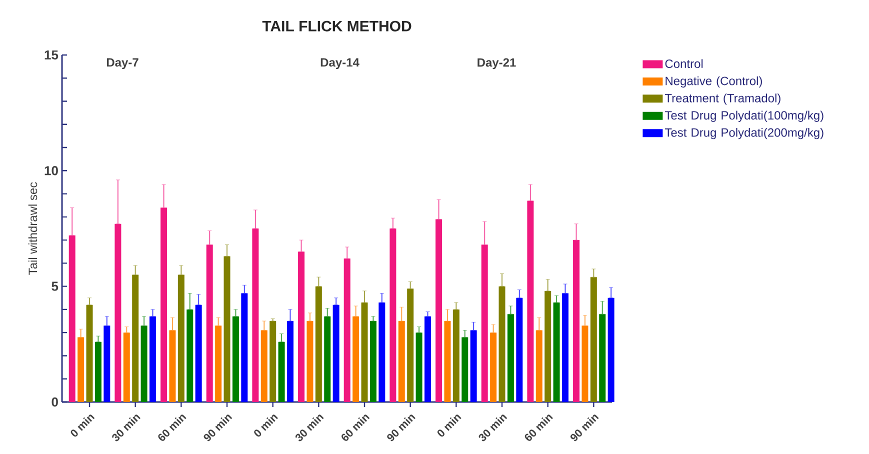  What do you see at coordinates (337, 26) in the screenshot?
I see `chart-title: TAIL FLICK METHOD` at bounding box center [337, 26].